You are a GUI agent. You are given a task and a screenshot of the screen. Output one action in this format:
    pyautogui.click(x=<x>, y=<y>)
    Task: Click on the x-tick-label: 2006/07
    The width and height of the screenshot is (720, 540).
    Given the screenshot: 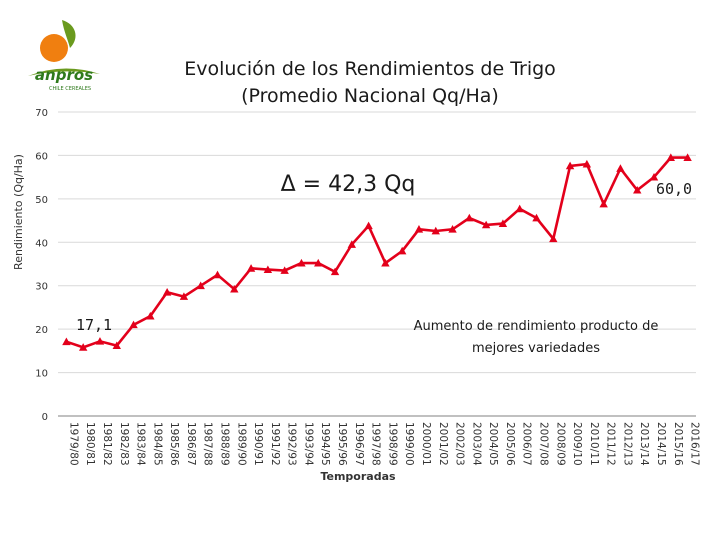 What is the action you would take?
    pyautogui.click(x=527, y=444)
    